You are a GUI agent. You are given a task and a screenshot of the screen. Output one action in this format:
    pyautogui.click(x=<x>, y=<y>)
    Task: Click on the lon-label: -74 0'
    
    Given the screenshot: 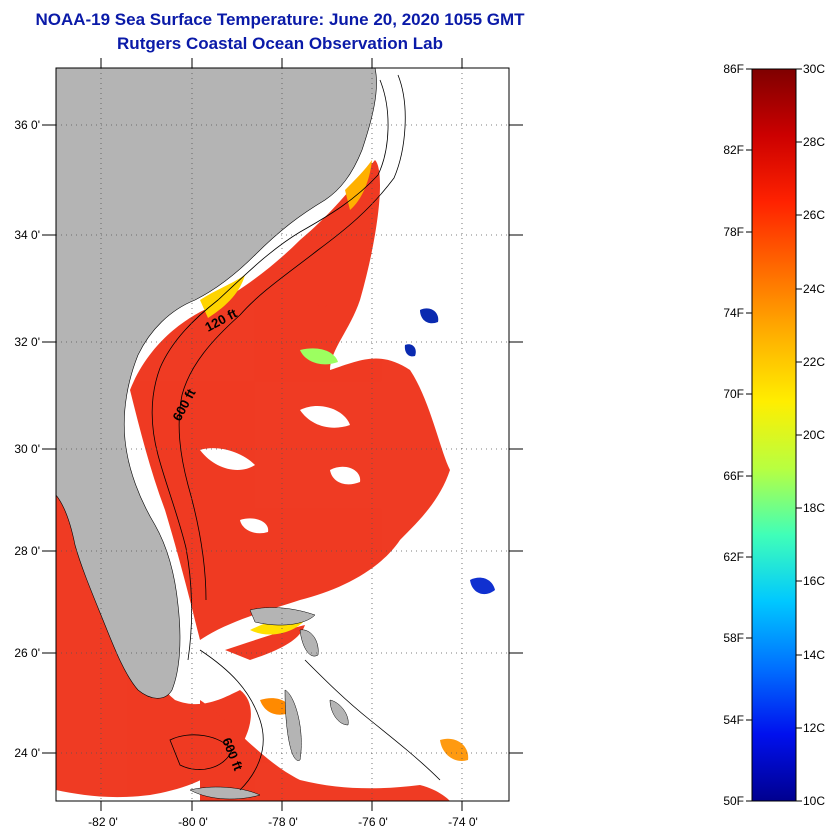 What is the action you would take?
    pyautogui.click(x=463, y=822)
    